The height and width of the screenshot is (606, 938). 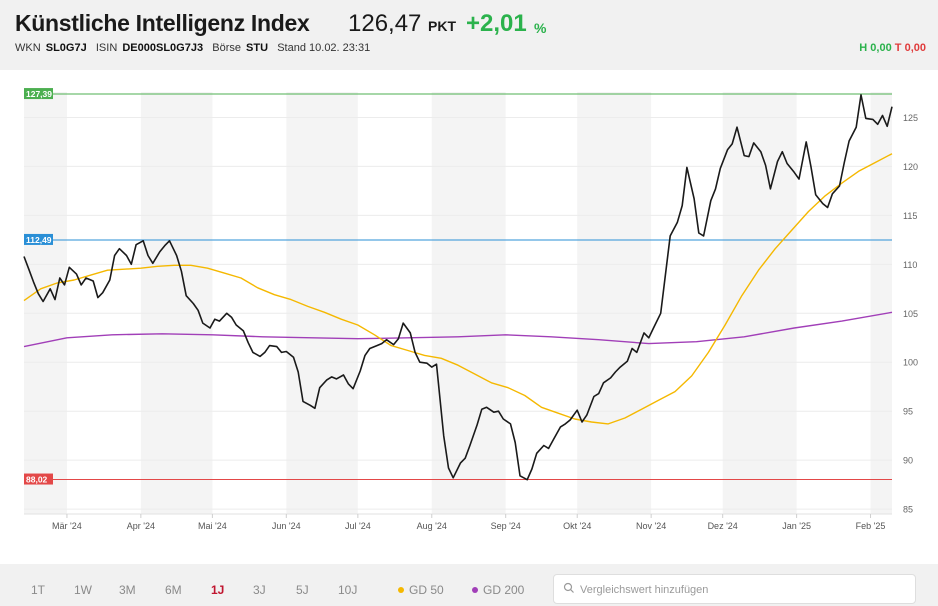 I want to click on wkn-value: SL0G7J, so click(x=66, y=48).